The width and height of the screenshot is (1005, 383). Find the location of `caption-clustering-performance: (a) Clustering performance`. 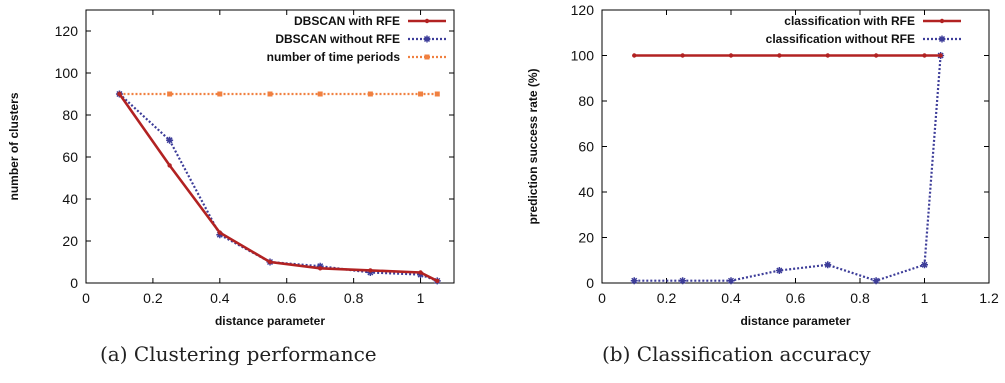

caption-clustering-performance: (a) Clustering performance is located at coordinates (238, 354).